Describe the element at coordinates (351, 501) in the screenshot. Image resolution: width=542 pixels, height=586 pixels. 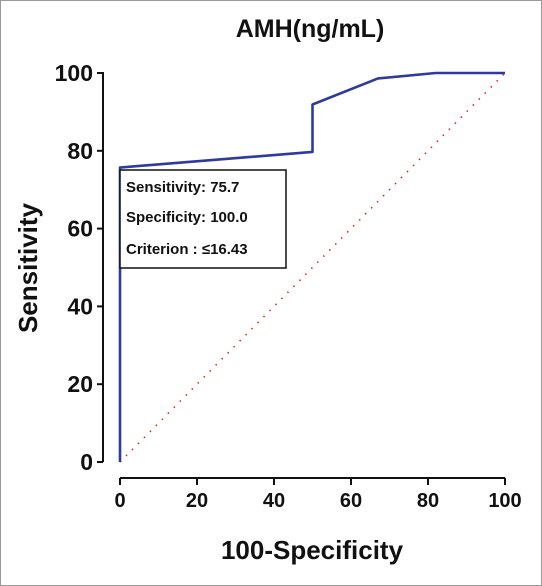
I see `x-tick-label: 60` at that location.